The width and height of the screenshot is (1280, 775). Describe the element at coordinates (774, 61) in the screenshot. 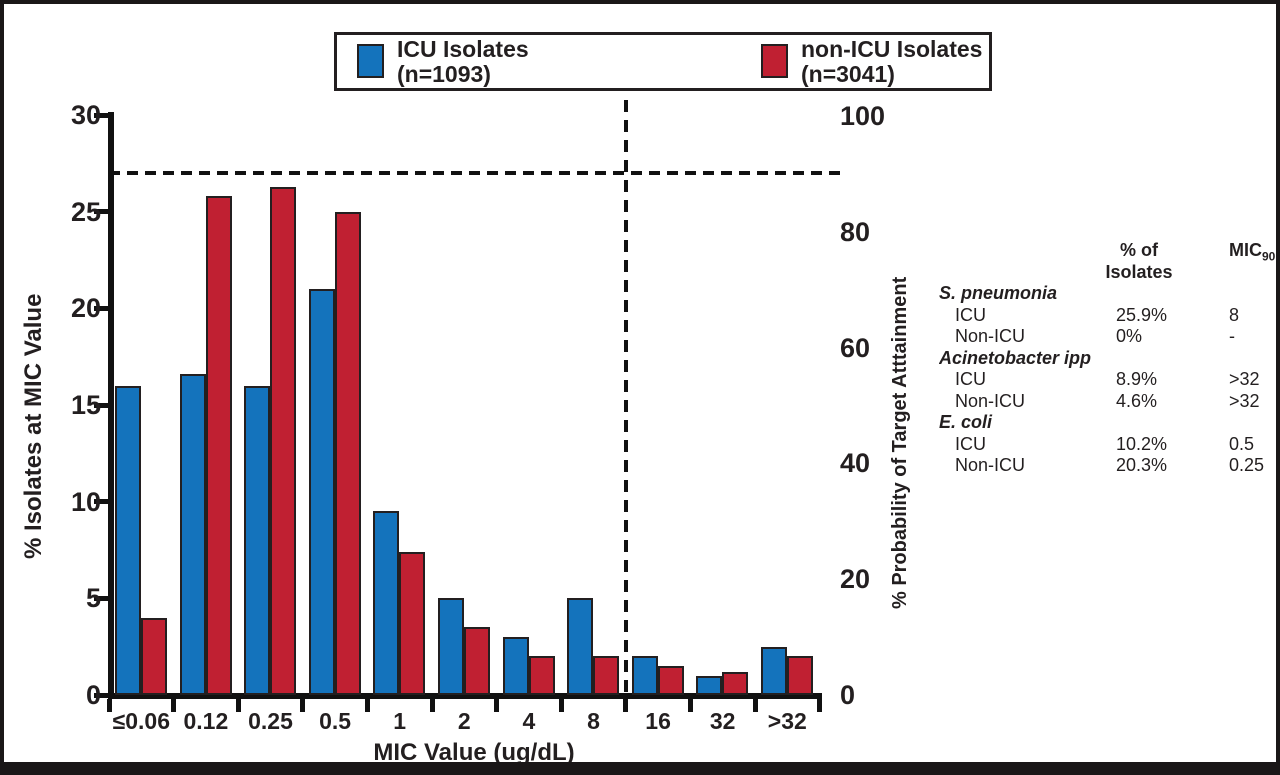

I see `legend-swatch-nonicu-icon` at that location.